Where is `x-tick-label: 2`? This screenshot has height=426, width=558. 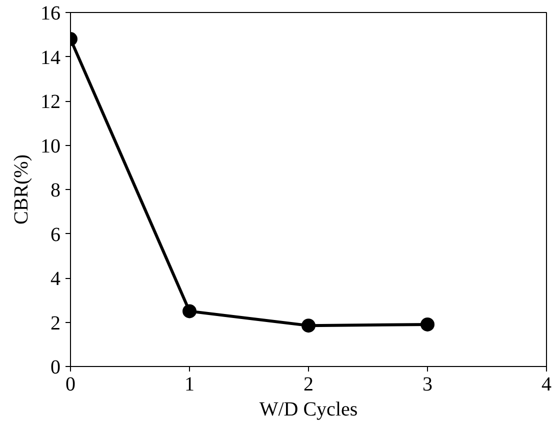
x-tick-label: 2 is located at coordinates (309, 385).